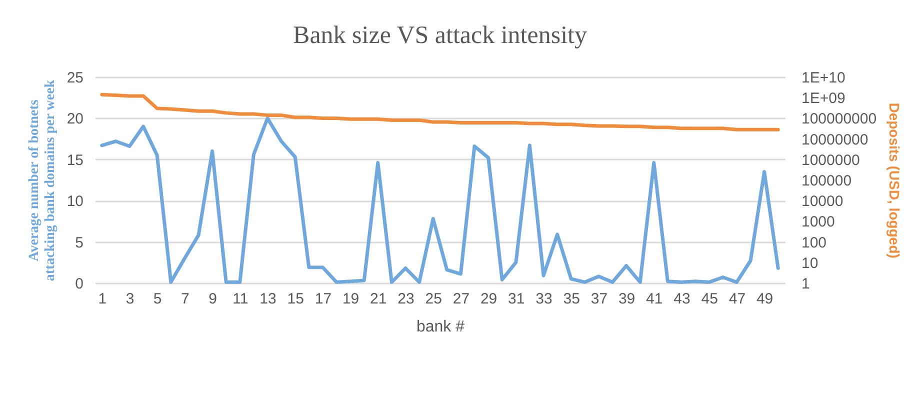  What do you see at coordinates (824, 78) in the screenshot?
I see `y2-tick-label: 1E+10` at bounding box center [824, 78].